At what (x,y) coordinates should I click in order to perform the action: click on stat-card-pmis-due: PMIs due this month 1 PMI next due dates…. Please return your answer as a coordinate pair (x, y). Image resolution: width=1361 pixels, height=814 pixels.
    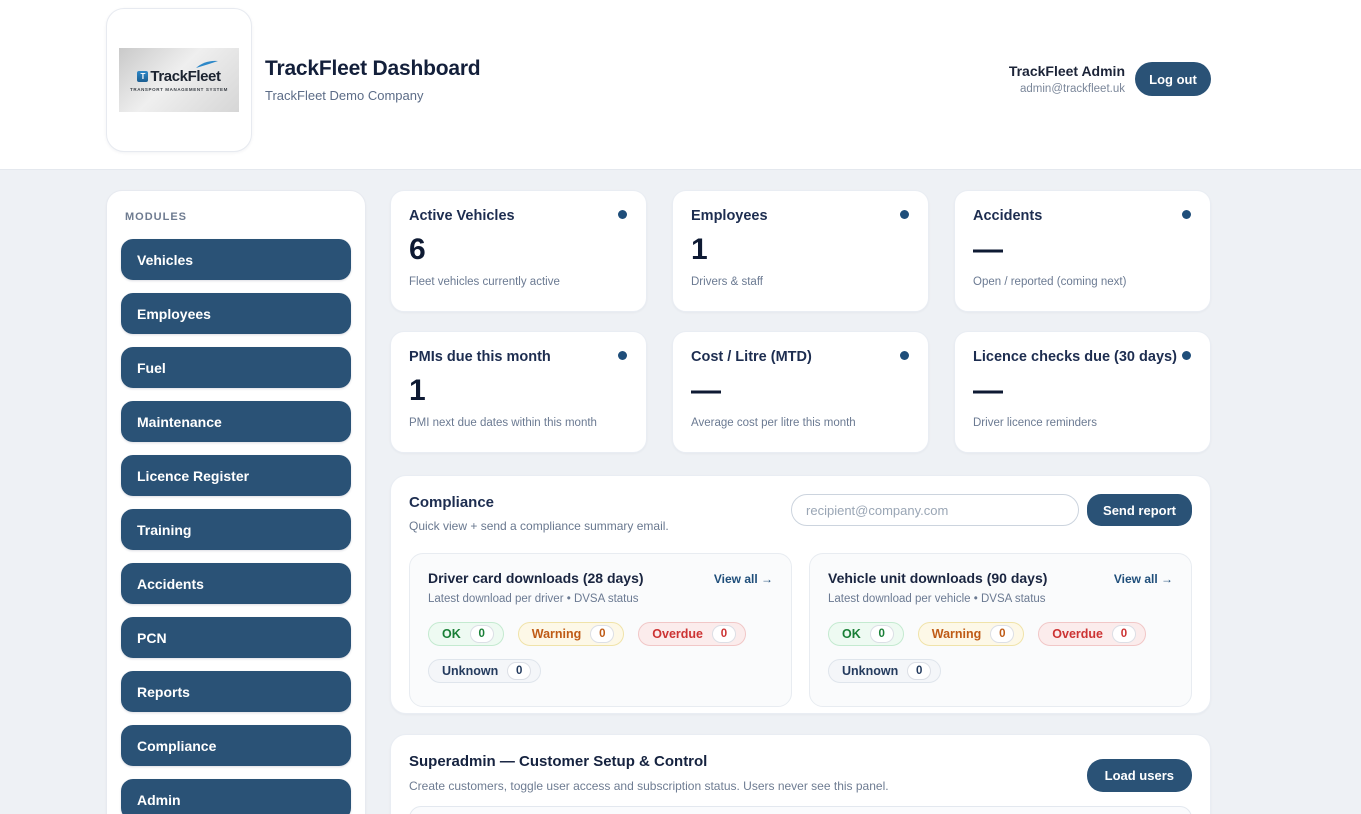
    Looking at the image, I should click on (518, 392).